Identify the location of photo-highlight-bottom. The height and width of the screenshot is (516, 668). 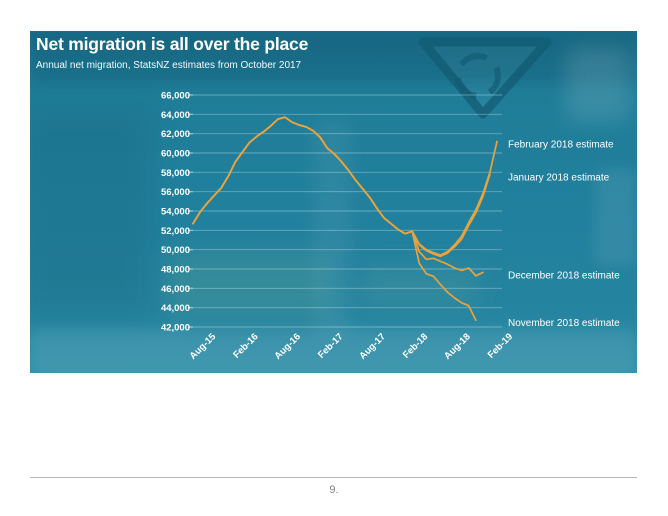
(333, 351).